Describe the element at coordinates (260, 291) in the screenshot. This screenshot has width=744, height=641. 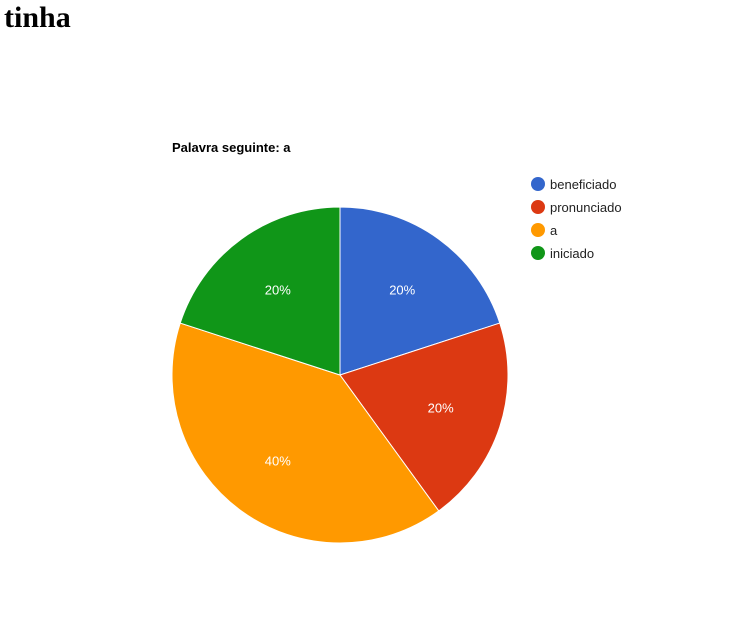
I see `pie-slice-iniciado` at that location.